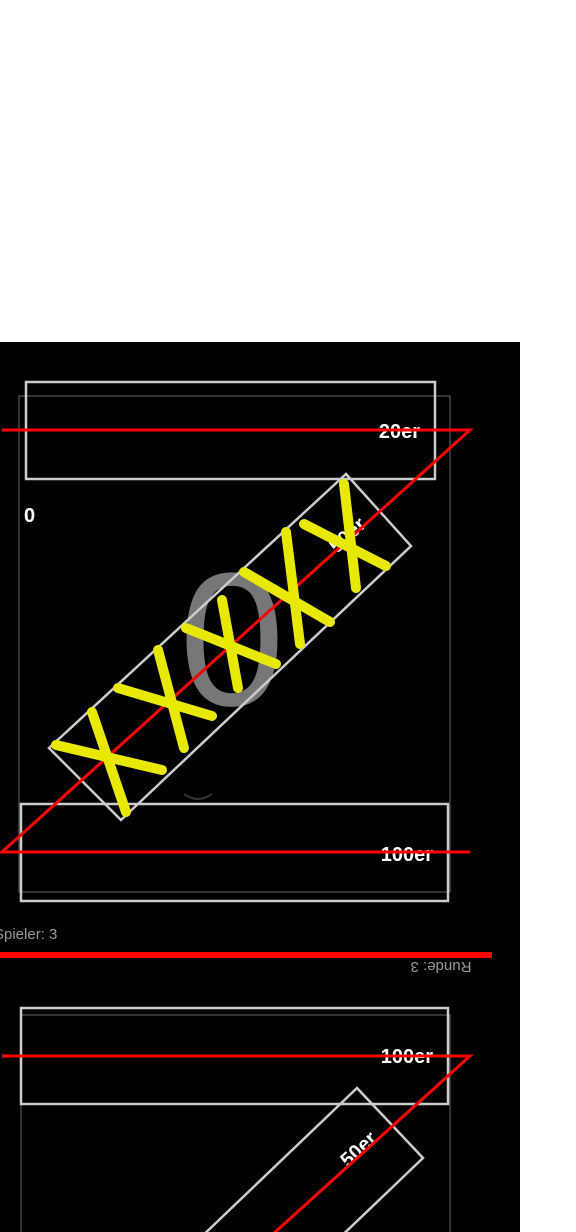  I want to click on top-zone-100-label: 100er, so click(407, 855).